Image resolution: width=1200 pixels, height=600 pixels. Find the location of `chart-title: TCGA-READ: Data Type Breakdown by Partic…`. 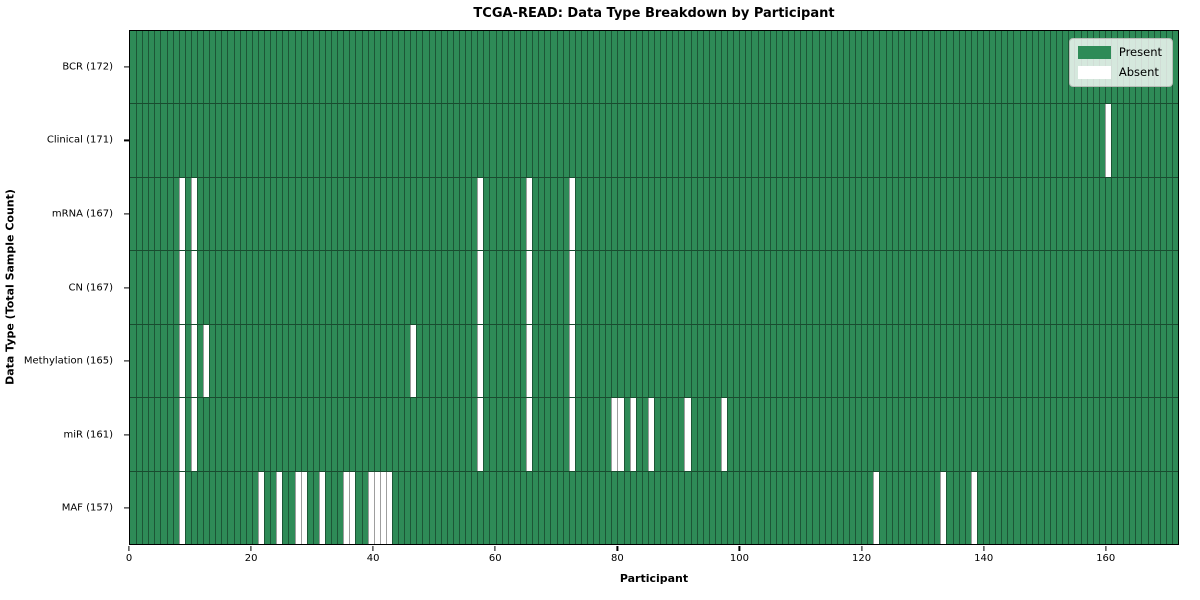

chart-title: TCGA-READ: Data Type Breakdown by Partic… is located at coordinates (654, 13).